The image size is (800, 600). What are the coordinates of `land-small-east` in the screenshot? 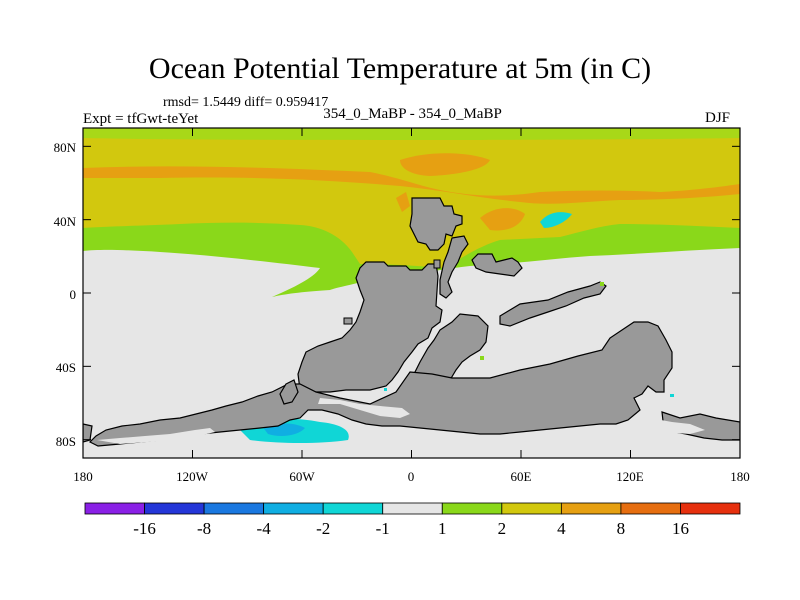 It's located at (497, 265).